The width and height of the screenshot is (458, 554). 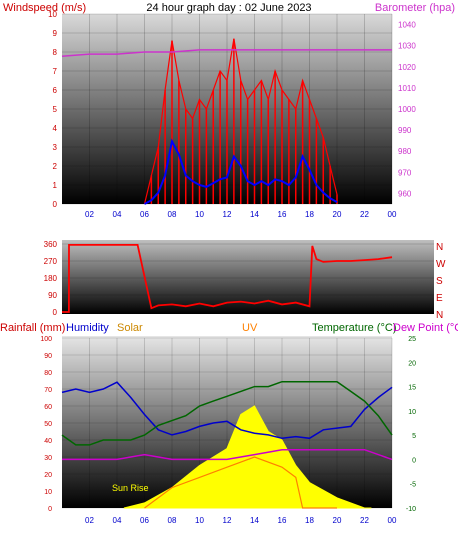 What do you see at coordinates (199, 520) in the screenshot?
I see `weather-x-tick: 10` at bounding box center [199, 520].